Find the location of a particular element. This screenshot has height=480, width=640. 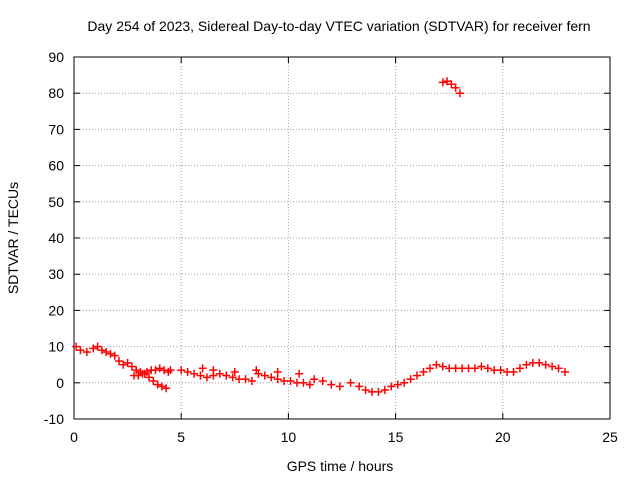

x-tick-label: 5 is located at coordinates (181, 437).